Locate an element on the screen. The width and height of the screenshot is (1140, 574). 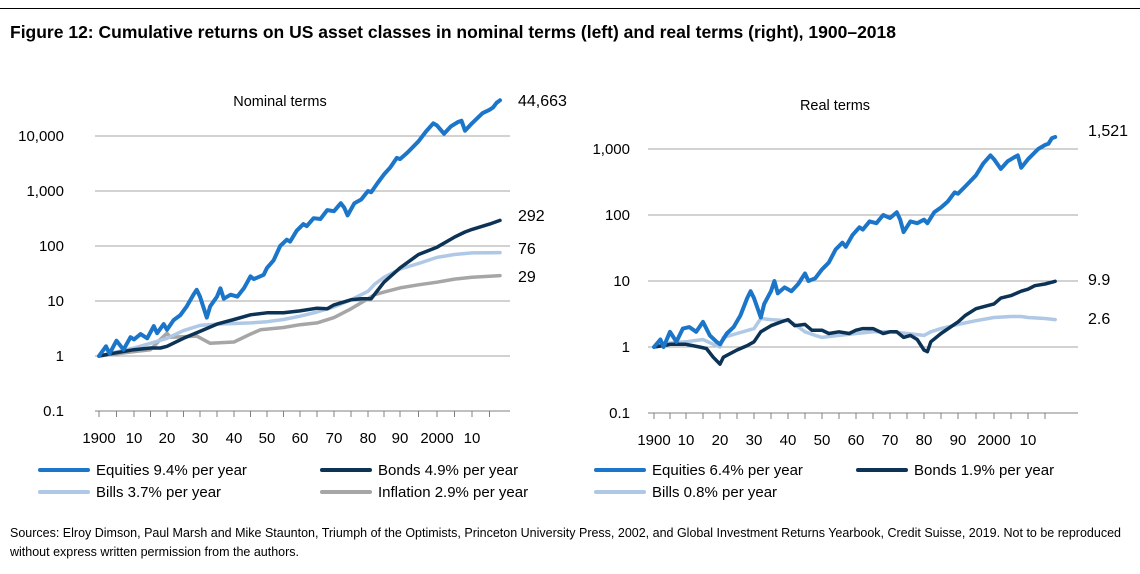
nominal-ytick-label: 10,000 is located at coordinates (41, 136).